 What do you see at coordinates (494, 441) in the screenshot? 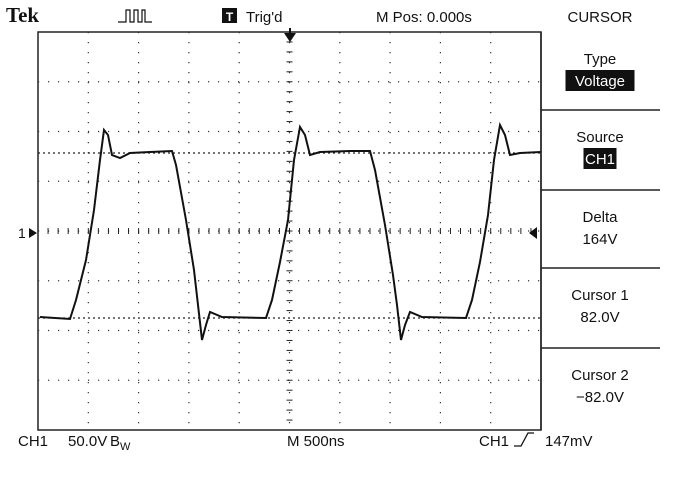
I see `trigger-source: CH1` at bounding box center [494, 441].